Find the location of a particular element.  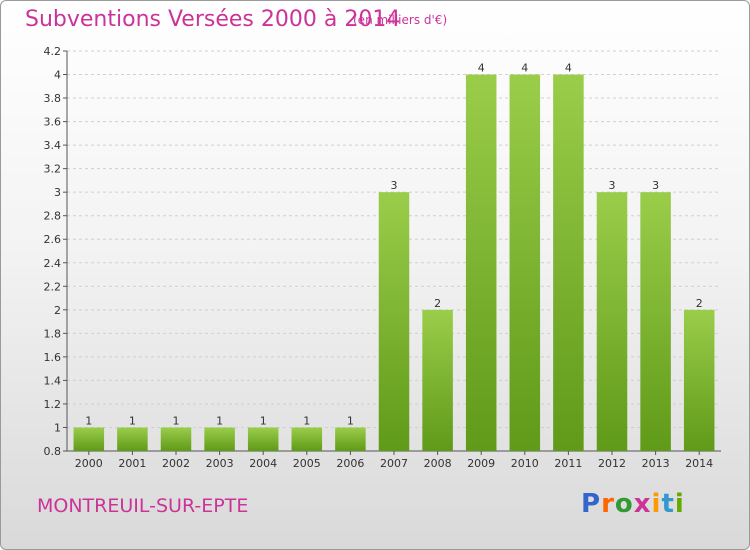

logo-letter: r is located at coordinates (608, 504).